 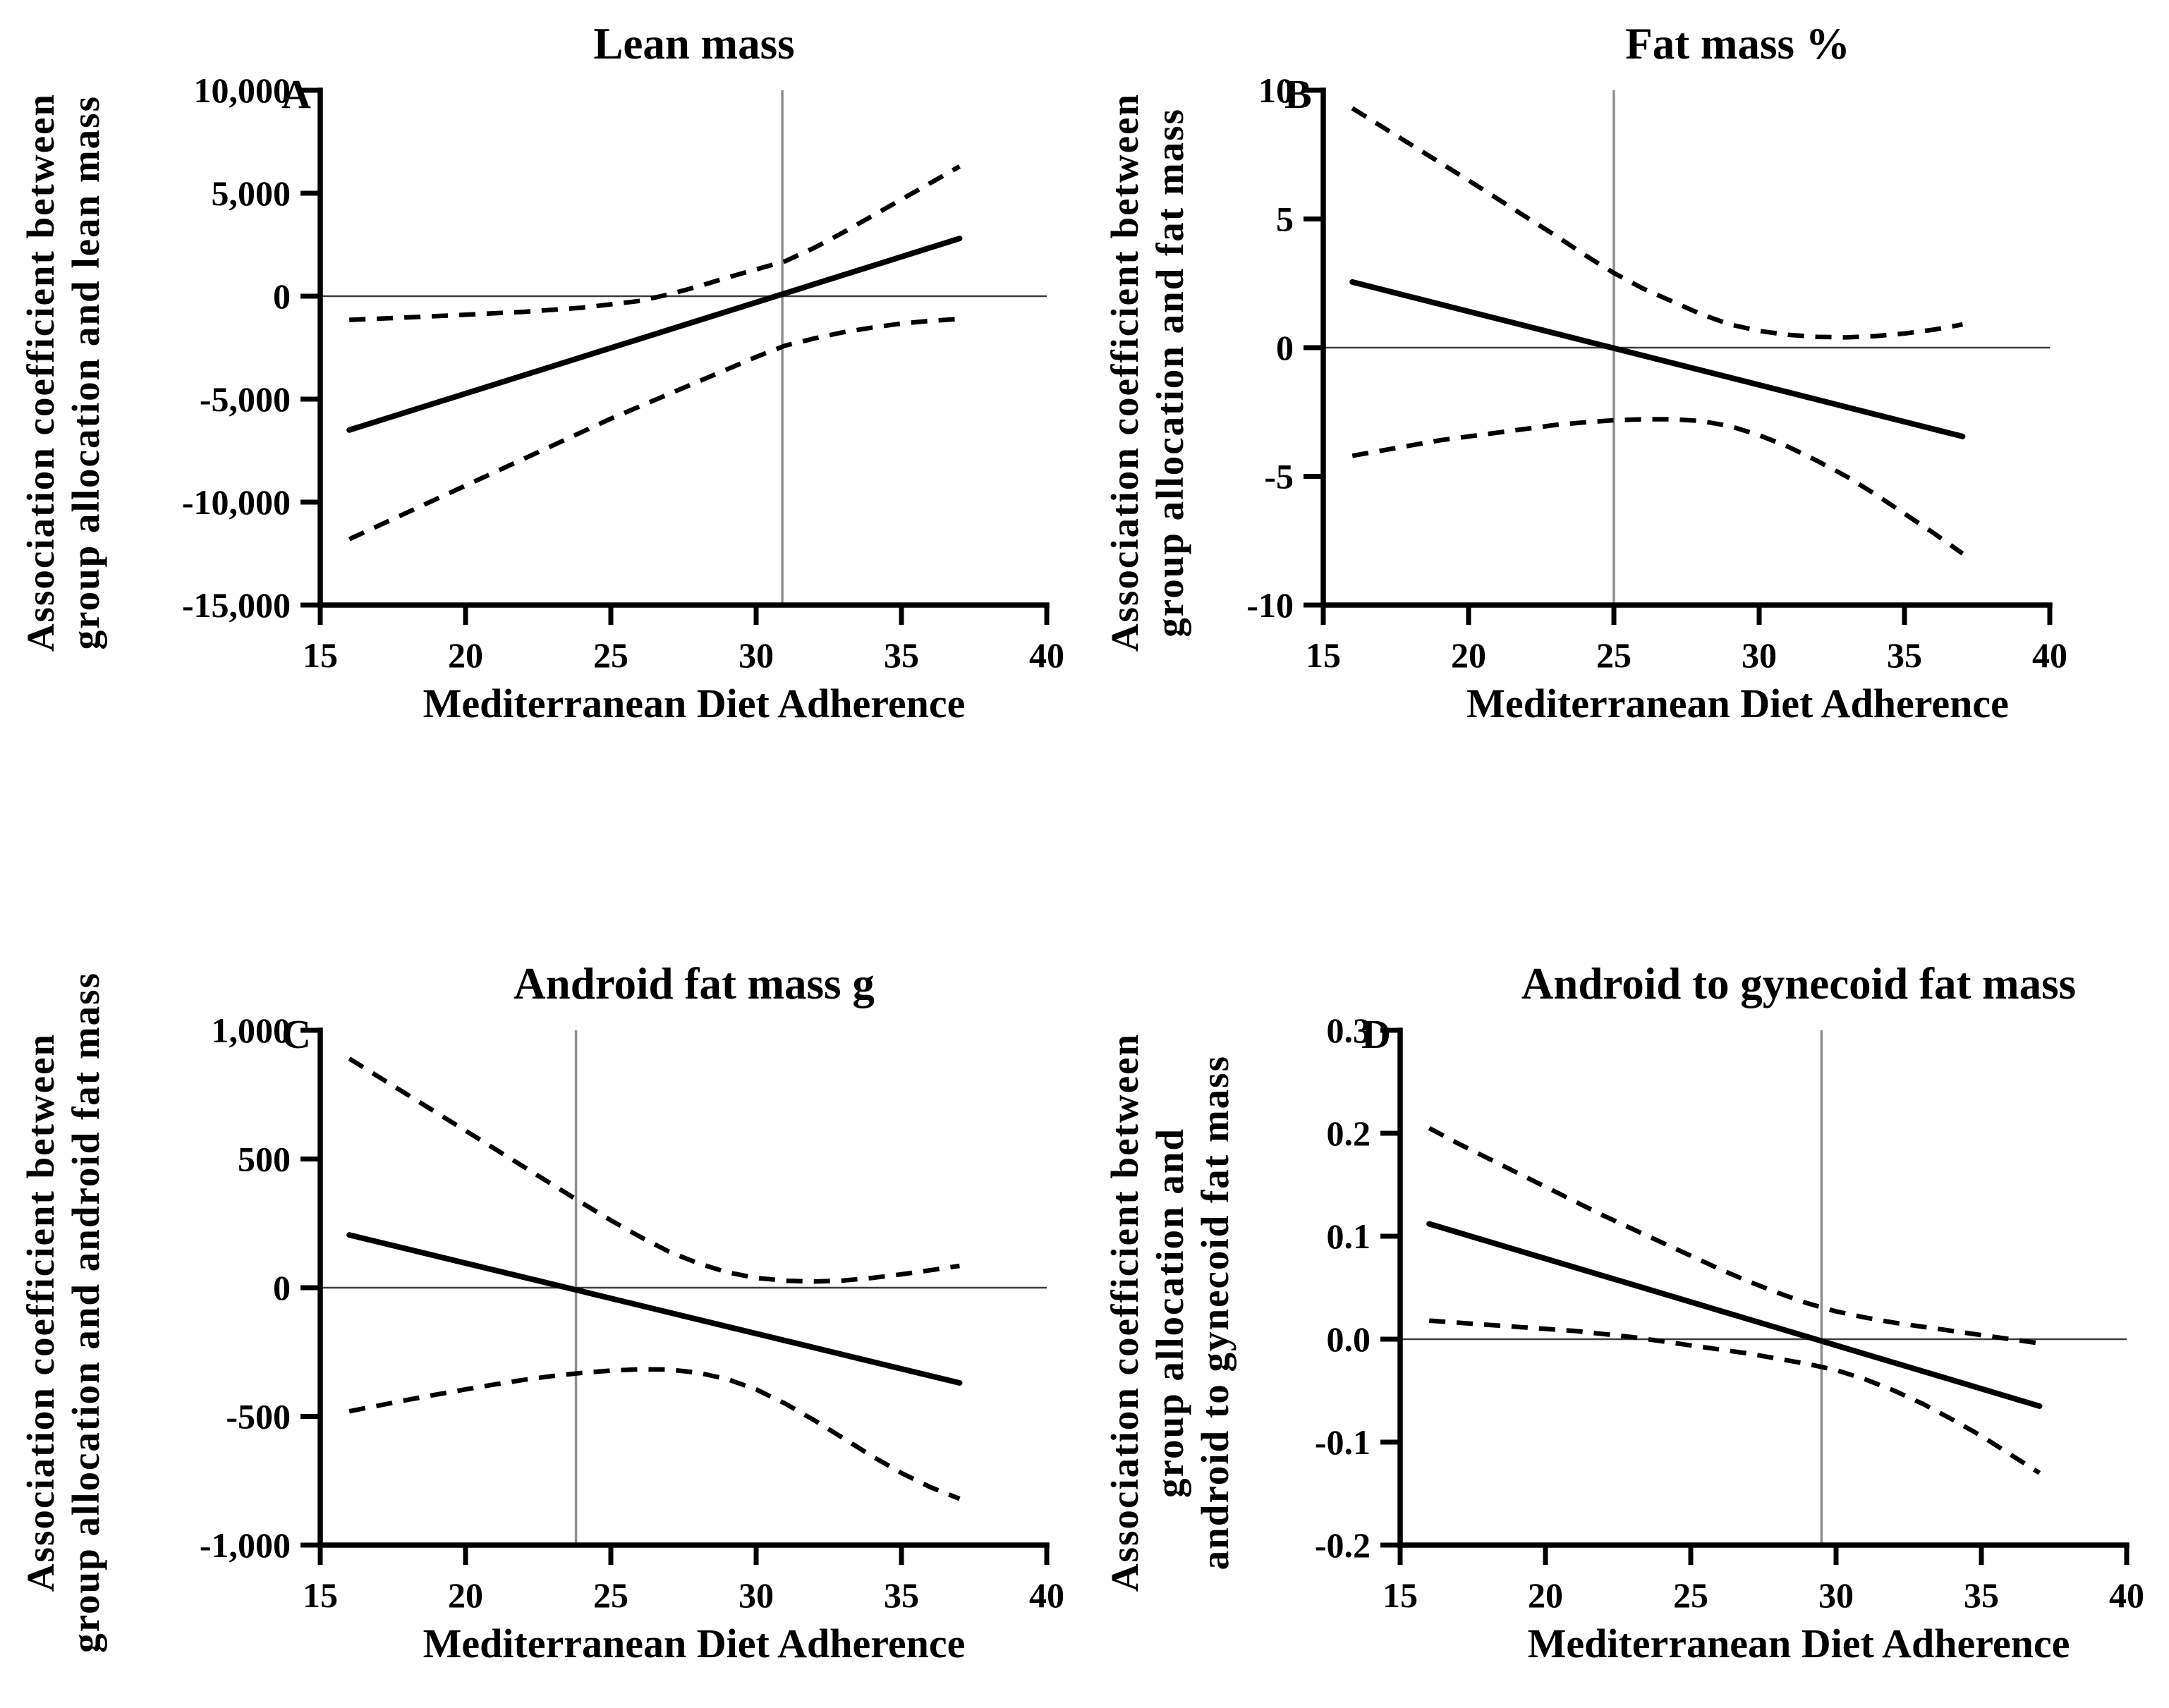 What do you see at coordinates (1737, 43) in the screenshot?
I see `panel-title-b: Fat mass %` at bounding box center [1737, 43].